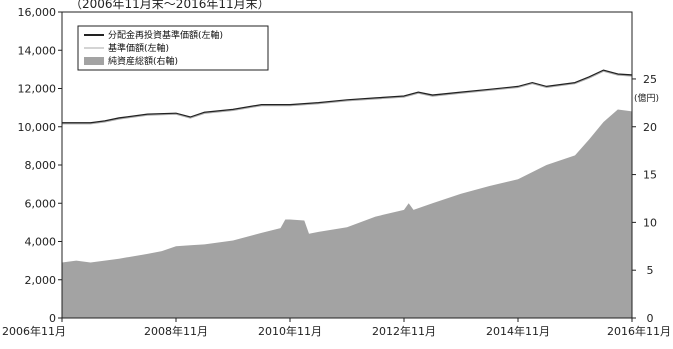 This screenshot has height=349, width=673. Describe the element at coordinates (37, 50) in the screenshot. I see `y-left-tick-label: 14,000` at that location.